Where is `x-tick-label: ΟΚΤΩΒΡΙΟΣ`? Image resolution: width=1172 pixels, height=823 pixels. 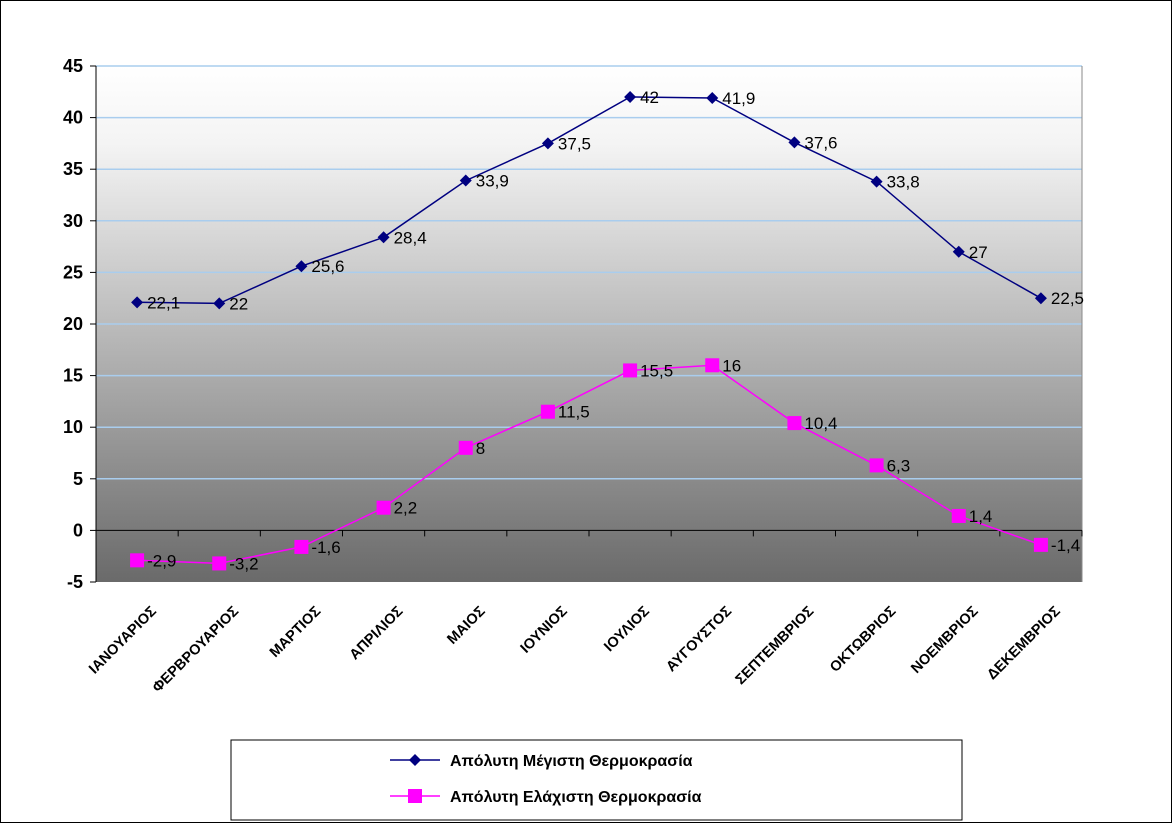 x-tick-label: ΟΚΤΩΒΡΙΟΣ is located at coordinates (863, 639).